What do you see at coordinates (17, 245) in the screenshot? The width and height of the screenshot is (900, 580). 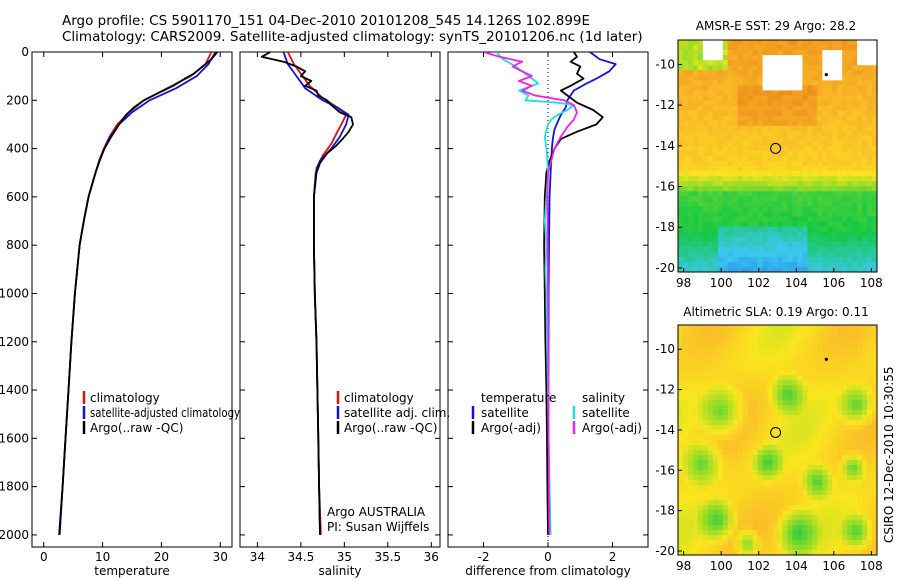 I see `temperature-ytick-label: 800` at bounding box center [17, 245].